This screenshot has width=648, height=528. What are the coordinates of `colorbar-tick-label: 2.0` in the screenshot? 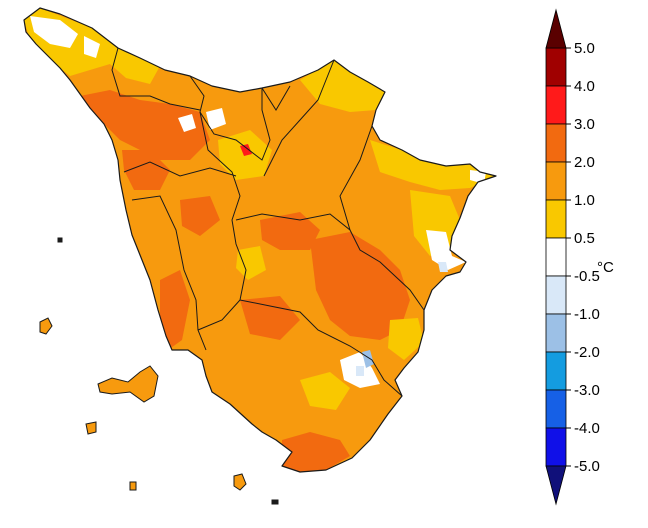 It's located at (584, 162).